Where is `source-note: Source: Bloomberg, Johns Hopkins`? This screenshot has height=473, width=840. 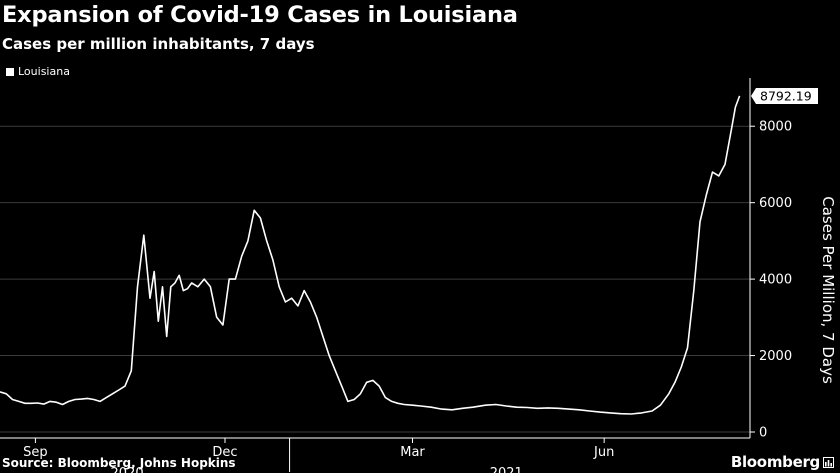
source-note: Source: Bloomberg, Johns Hopkins is located at coordinates (119, 463).